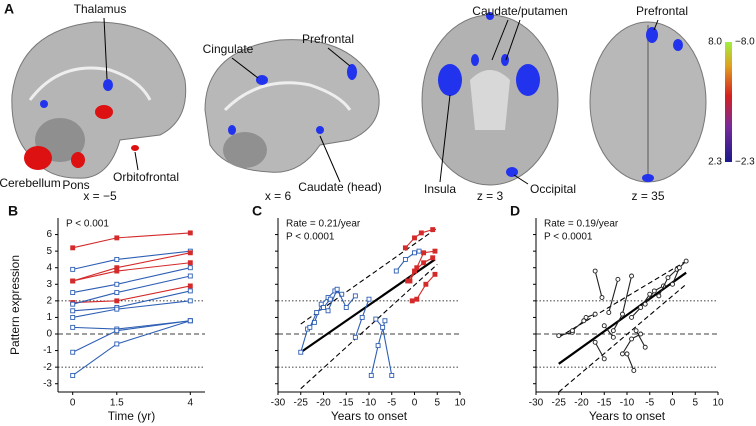 The height and width of the screenshot is (426, 756). What do you see at coordinates (292, 106) in the screenshot?
I see `brain-slice` at bounding box center [292, 106].